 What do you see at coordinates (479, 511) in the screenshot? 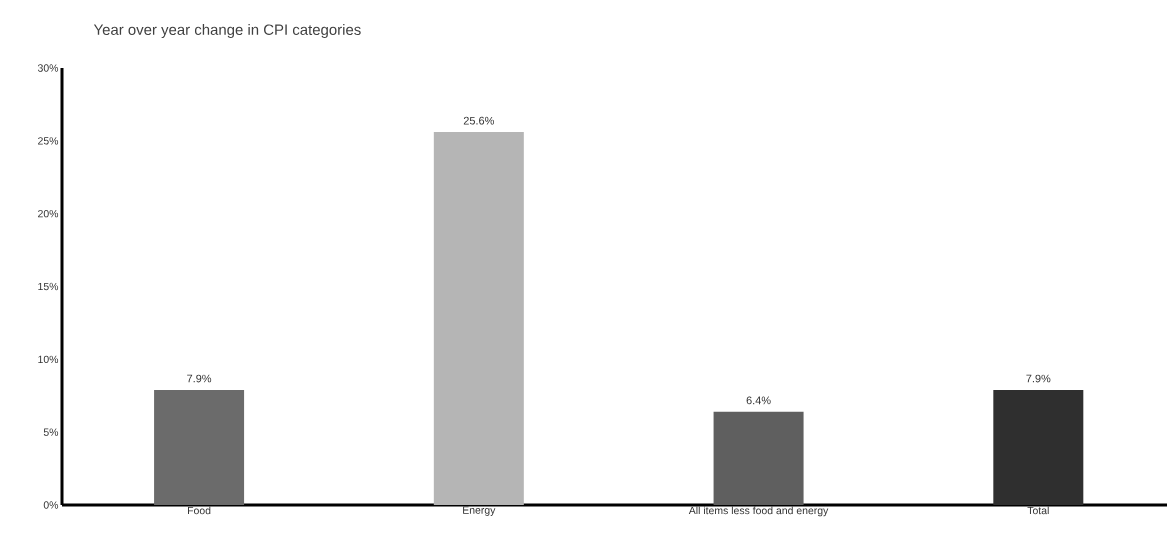
I see `x-tick-label: Energy` at bounding box center [479, 511].